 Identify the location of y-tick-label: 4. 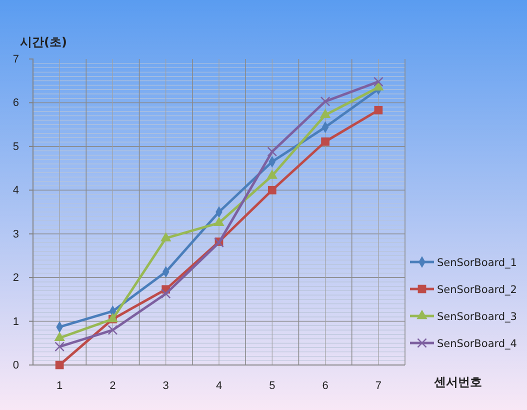
(15, 190).